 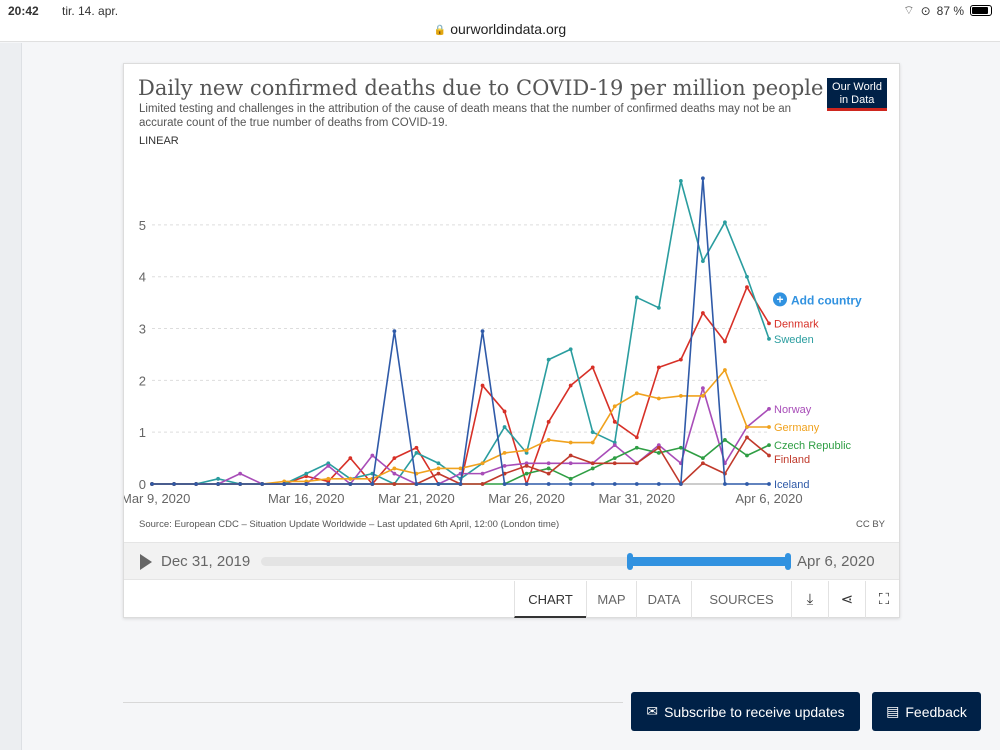 What do you see at coordinates (146, 562) in the screenshot?
I see `play-icon` at bounding box center [146, 562].